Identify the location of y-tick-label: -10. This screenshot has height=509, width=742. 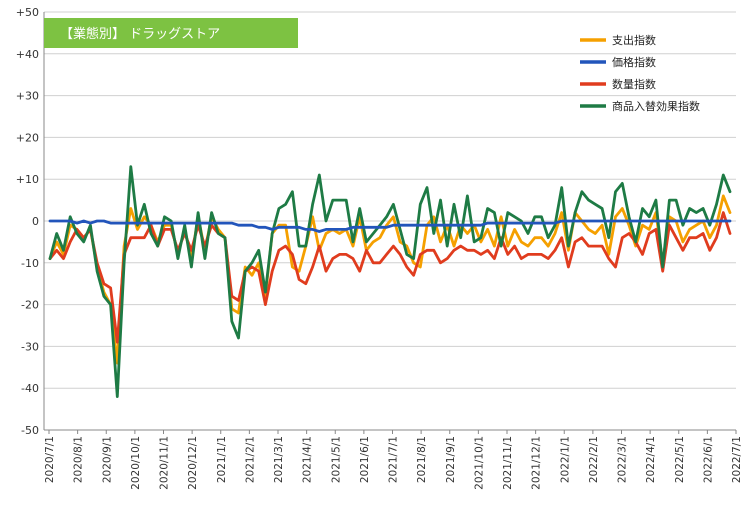
(30, 263).